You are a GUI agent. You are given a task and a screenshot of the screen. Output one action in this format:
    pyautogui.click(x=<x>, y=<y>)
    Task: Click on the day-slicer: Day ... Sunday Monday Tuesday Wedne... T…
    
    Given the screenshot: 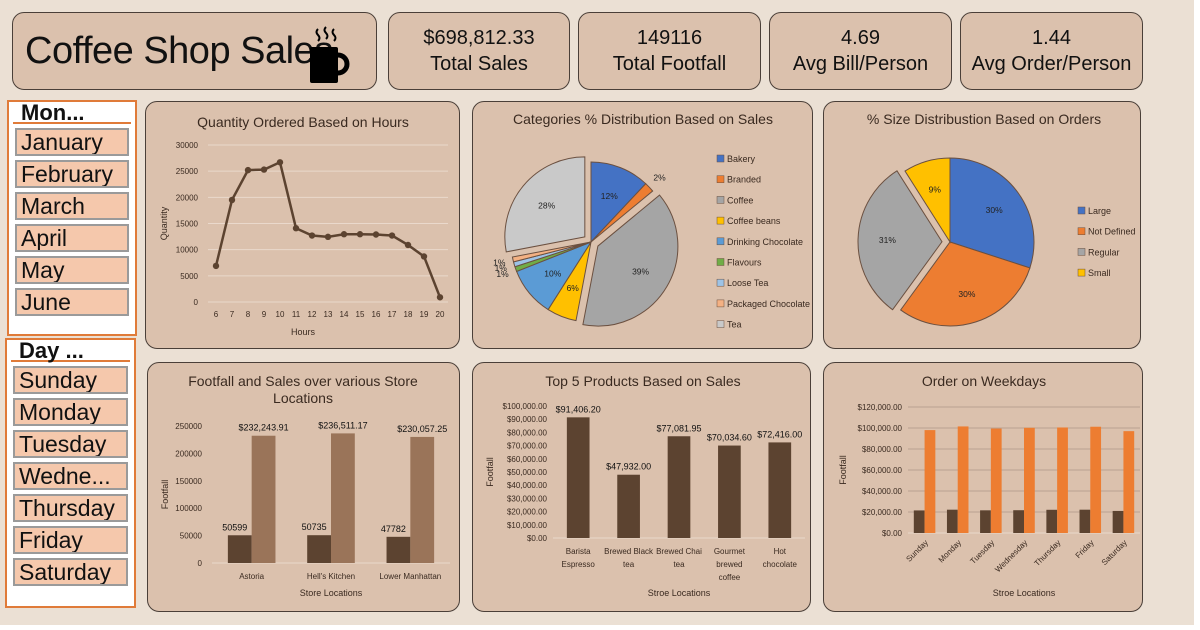 What is the action you would take?
    pyautogui.click(x=70, y=473)
    